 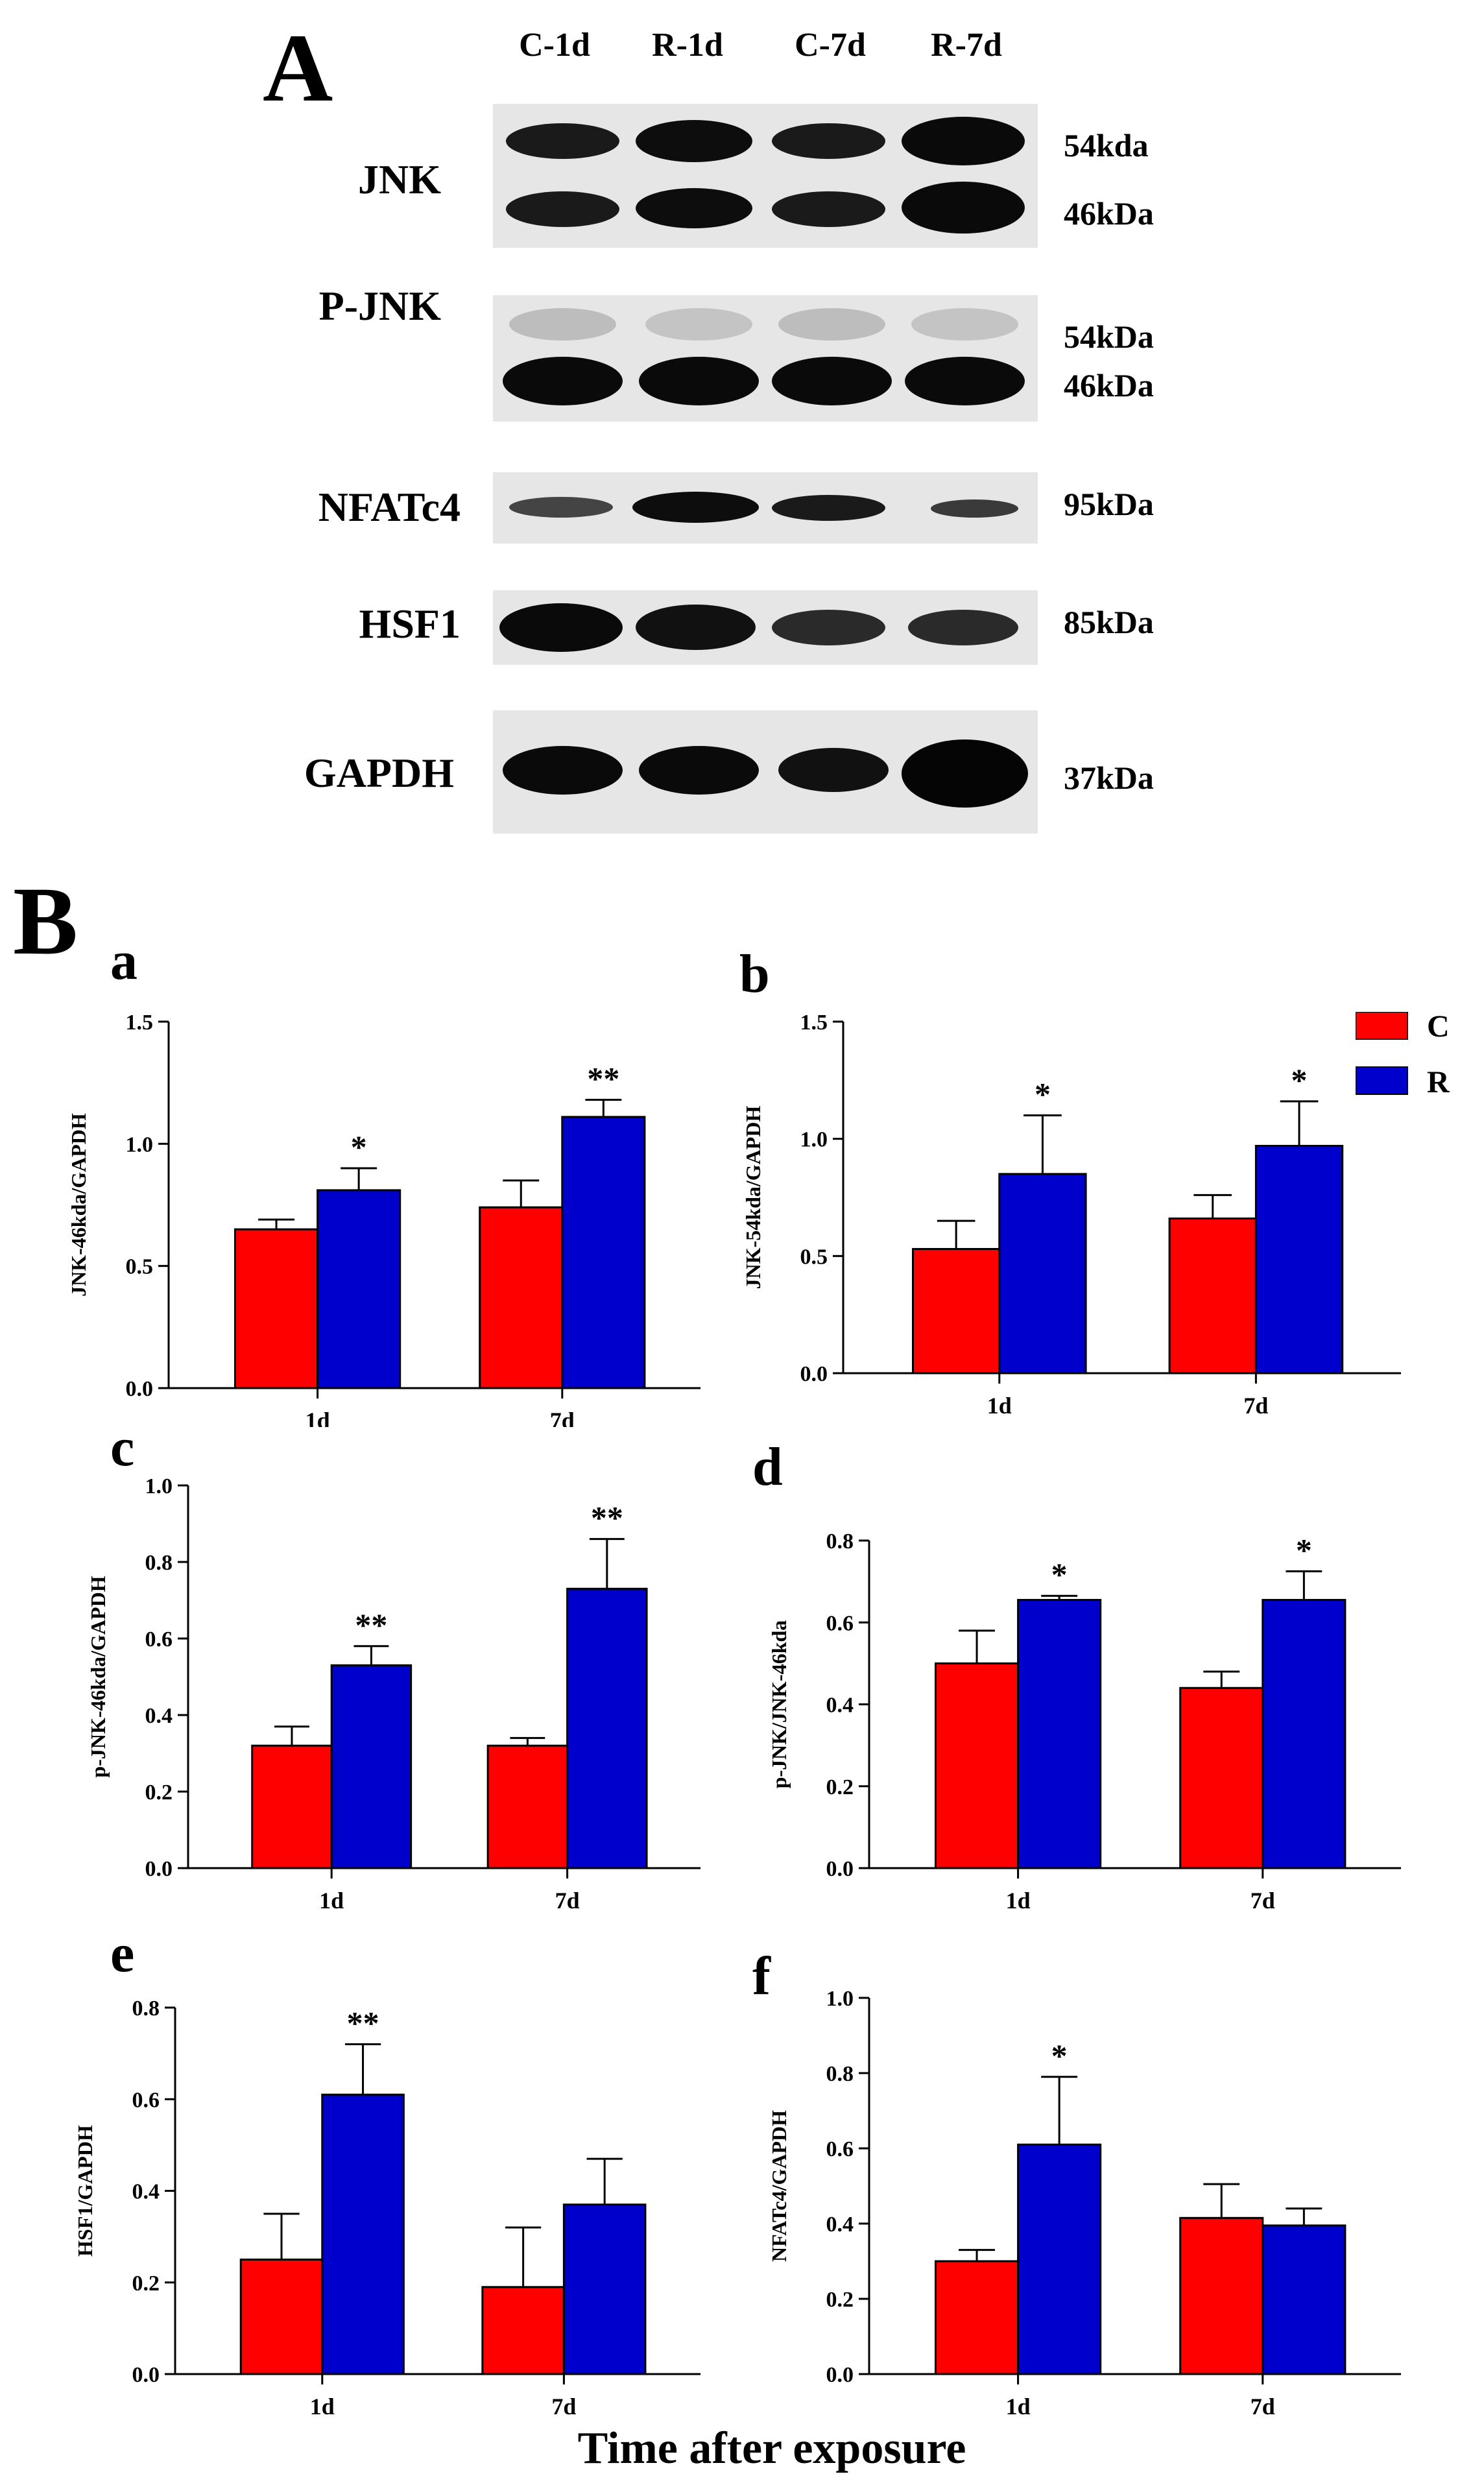 What do you see at coordinates (390, 507) in the screenshot?
I see `protein-label-nfatc4: NFATc4` at bounding box center [390, 507].